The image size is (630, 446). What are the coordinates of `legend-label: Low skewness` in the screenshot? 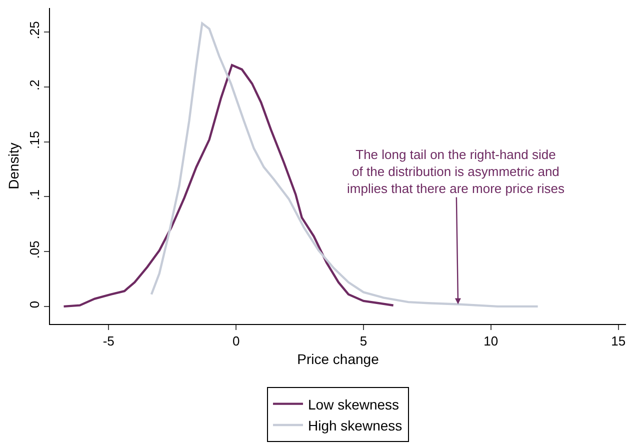 It's located at (354, 404).